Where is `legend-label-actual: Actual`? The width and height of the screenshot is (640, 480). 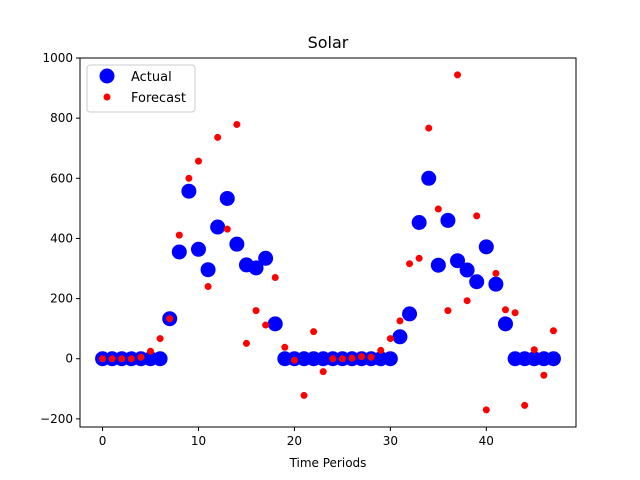
legend-label-actual: Actual is located at coordinates (151, 77).